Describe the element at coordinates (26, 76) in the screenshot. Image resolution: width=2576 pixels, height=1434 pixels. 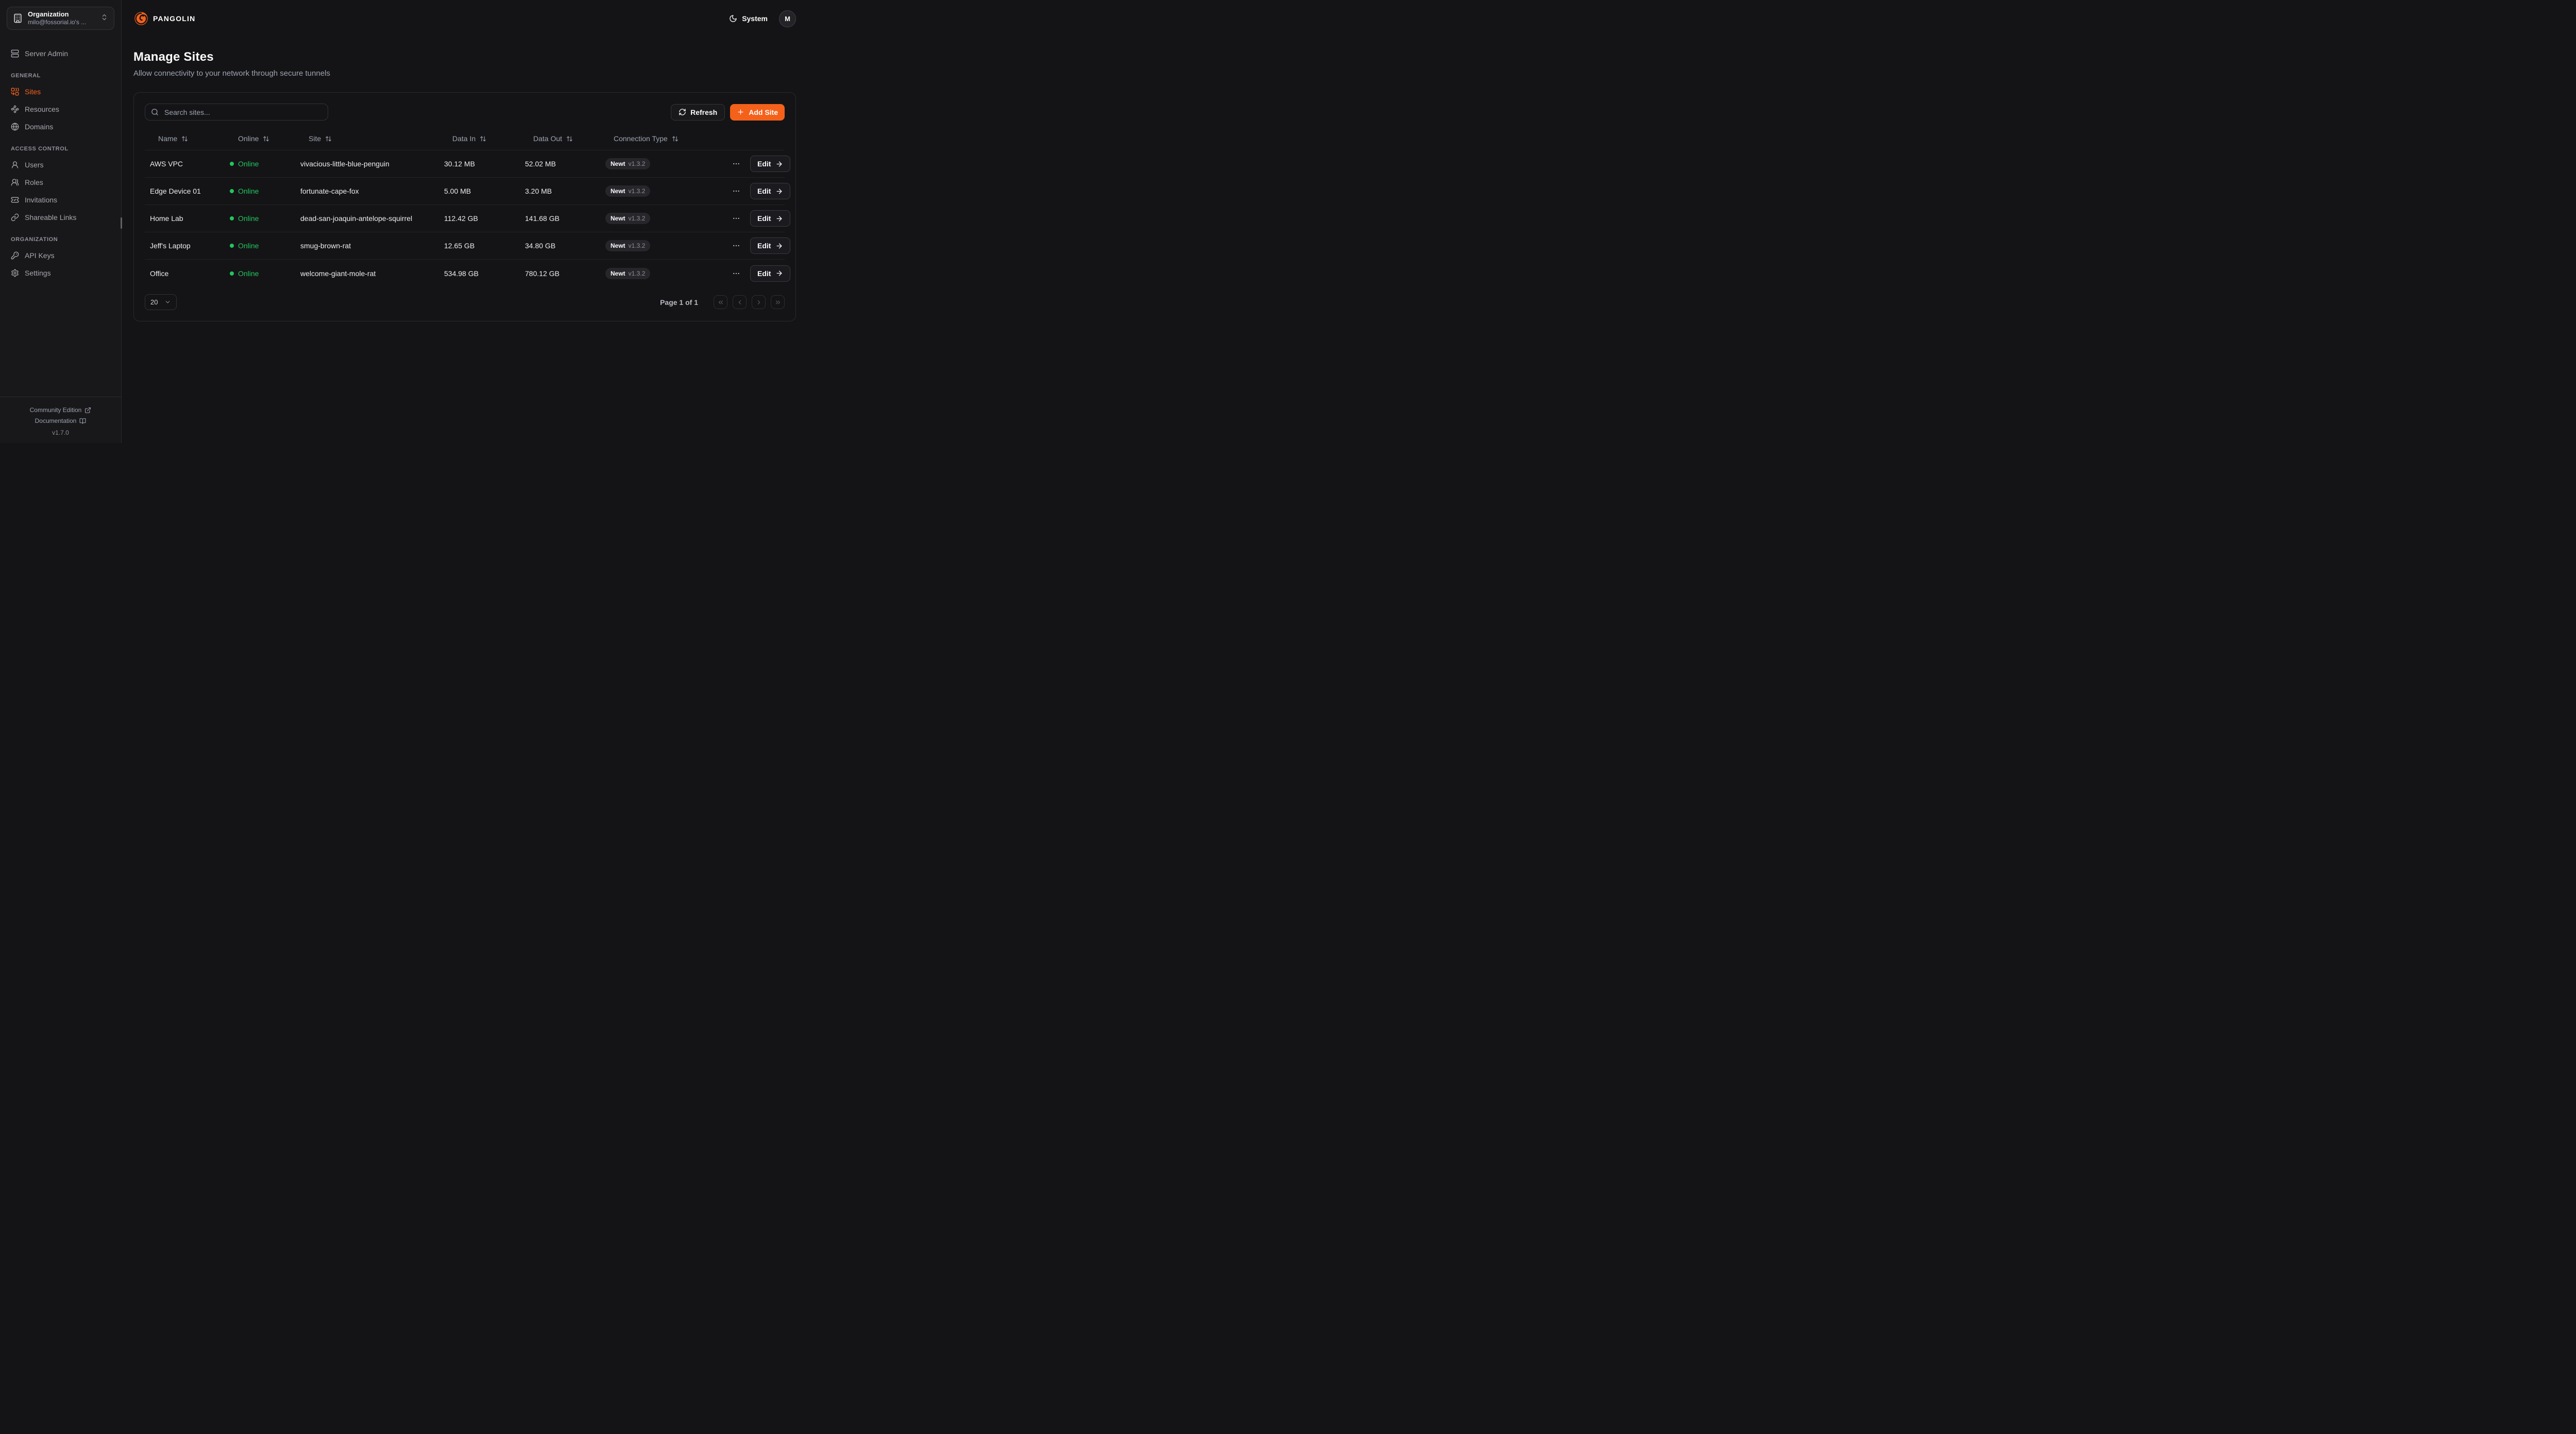
I see `section-title: GENERAL` at that location.